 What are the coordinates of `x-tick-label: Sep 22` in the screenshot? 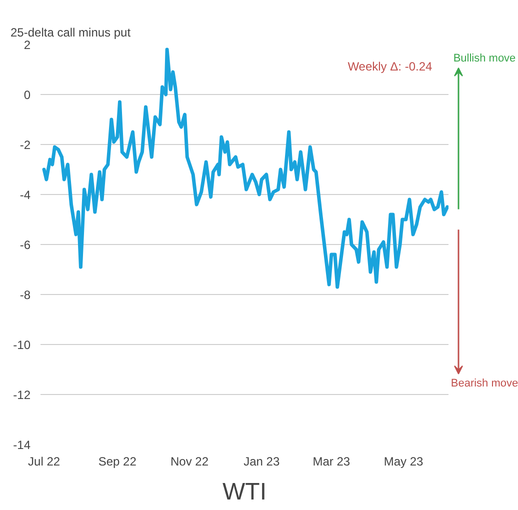 It's located at (117, 461).